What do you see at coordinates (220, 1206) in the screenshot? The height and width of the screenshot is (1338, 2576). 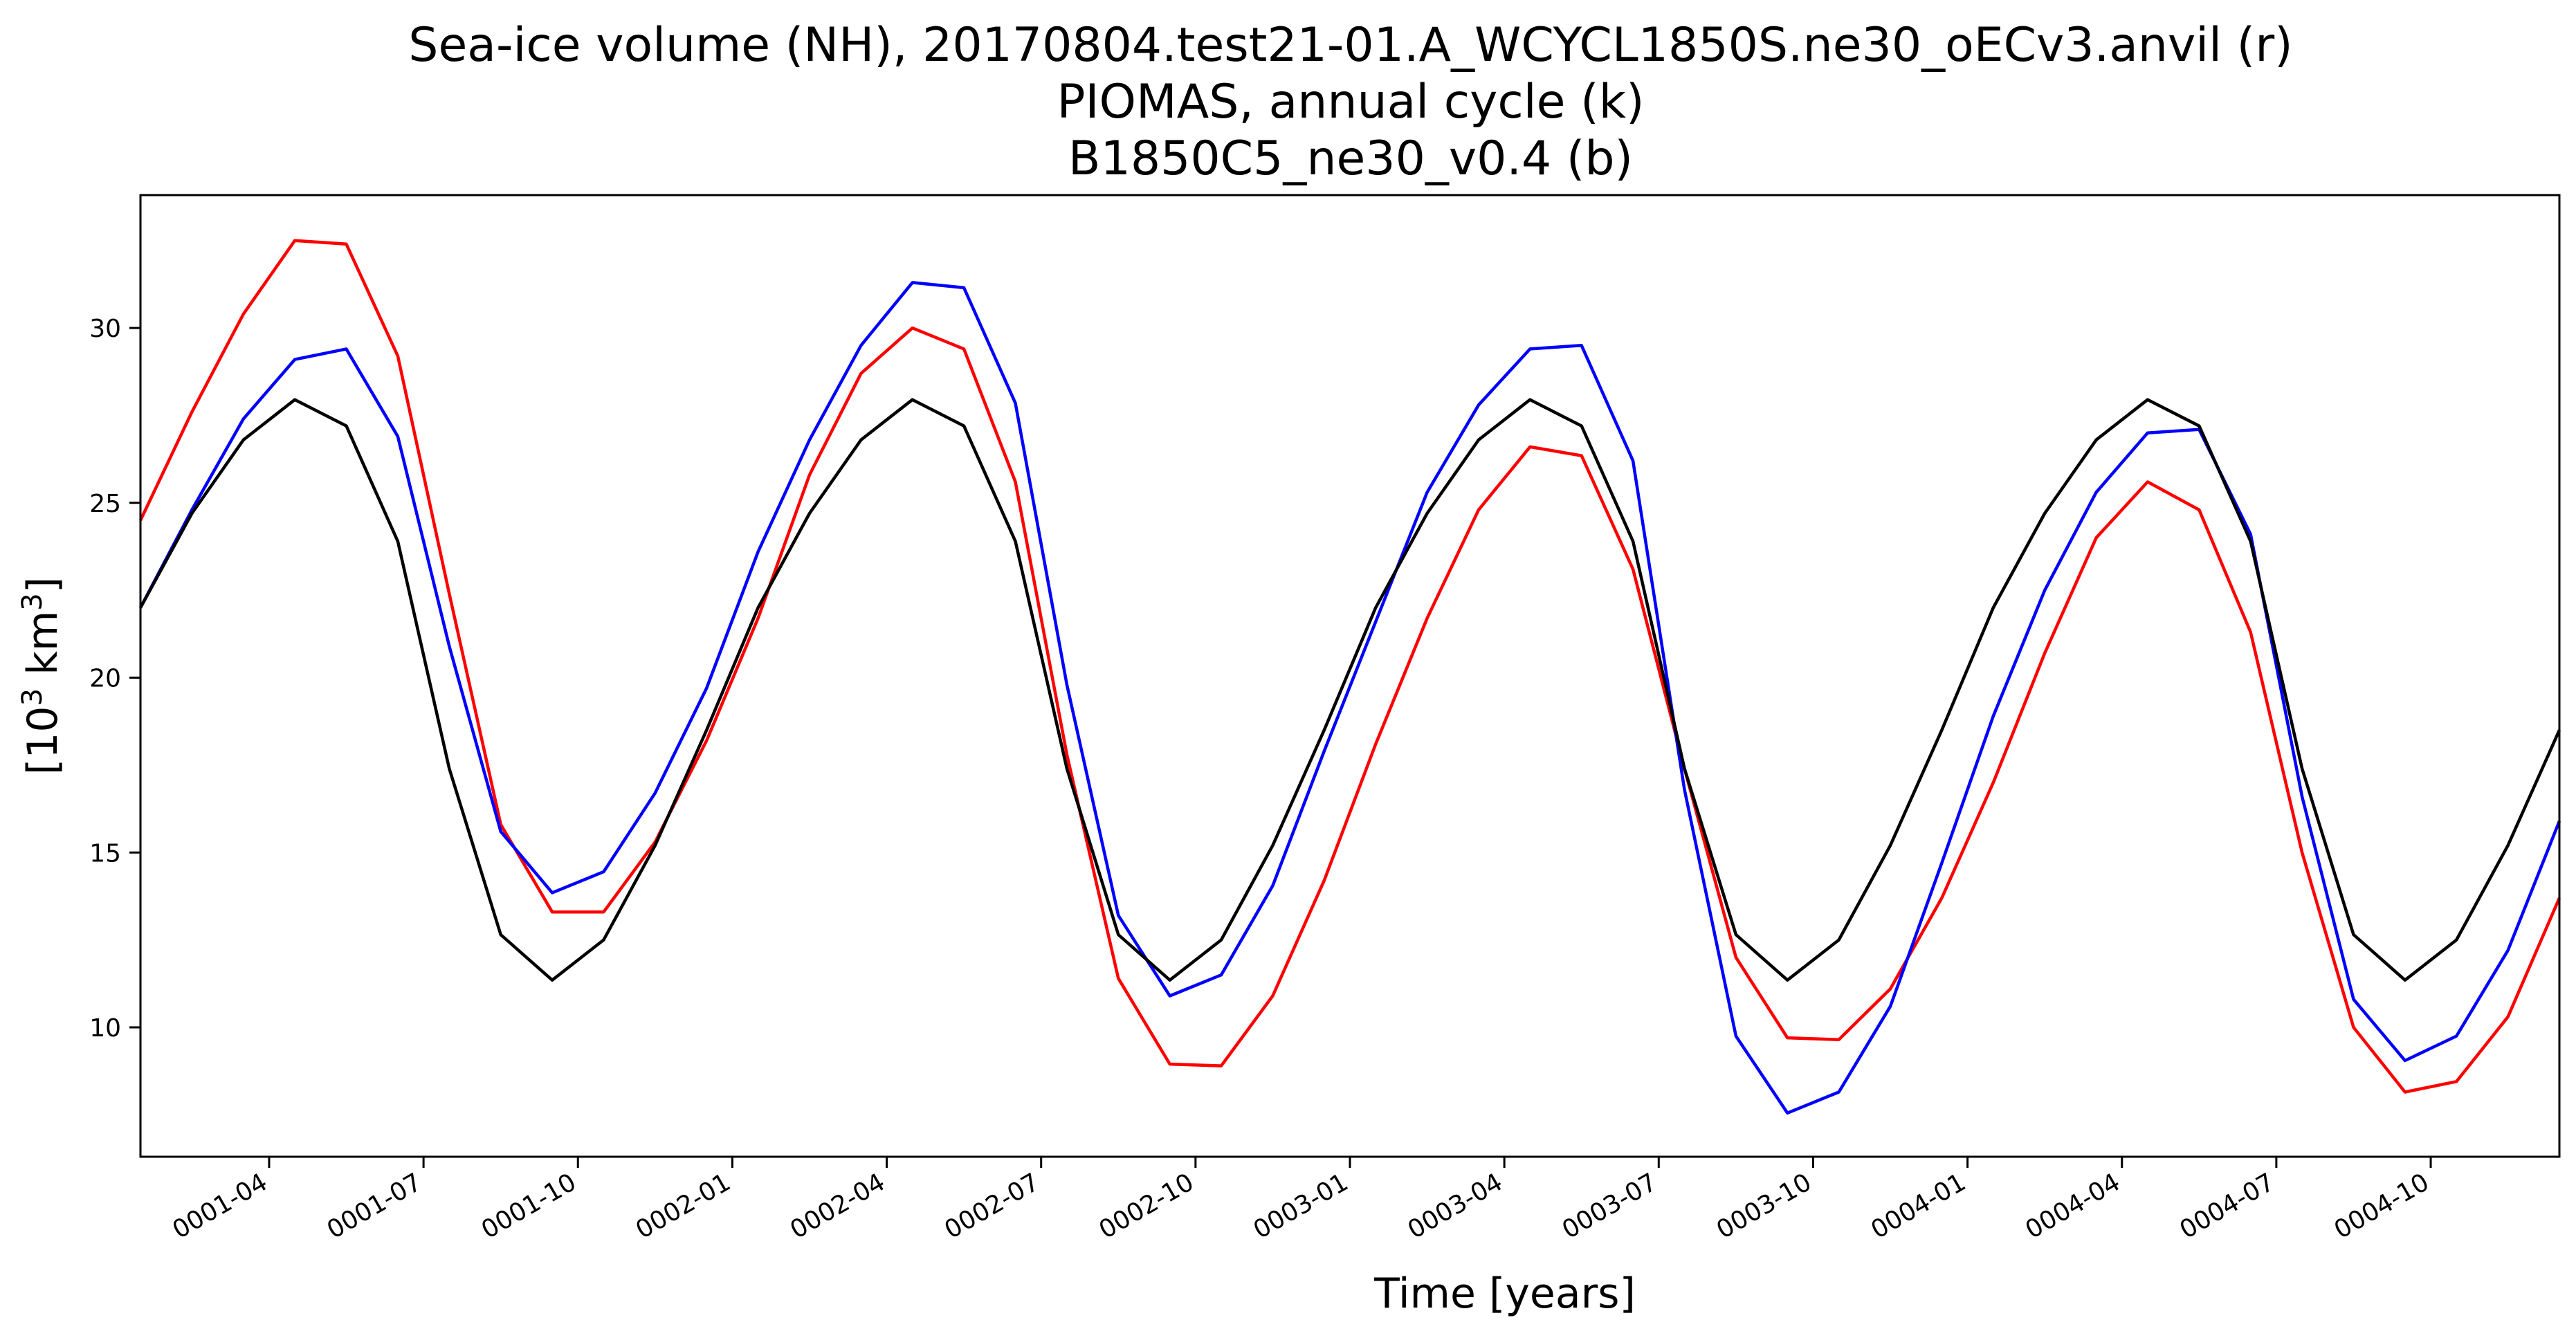 I see `x-tick-label: 0001-04` at bounding box center [220, 1206].